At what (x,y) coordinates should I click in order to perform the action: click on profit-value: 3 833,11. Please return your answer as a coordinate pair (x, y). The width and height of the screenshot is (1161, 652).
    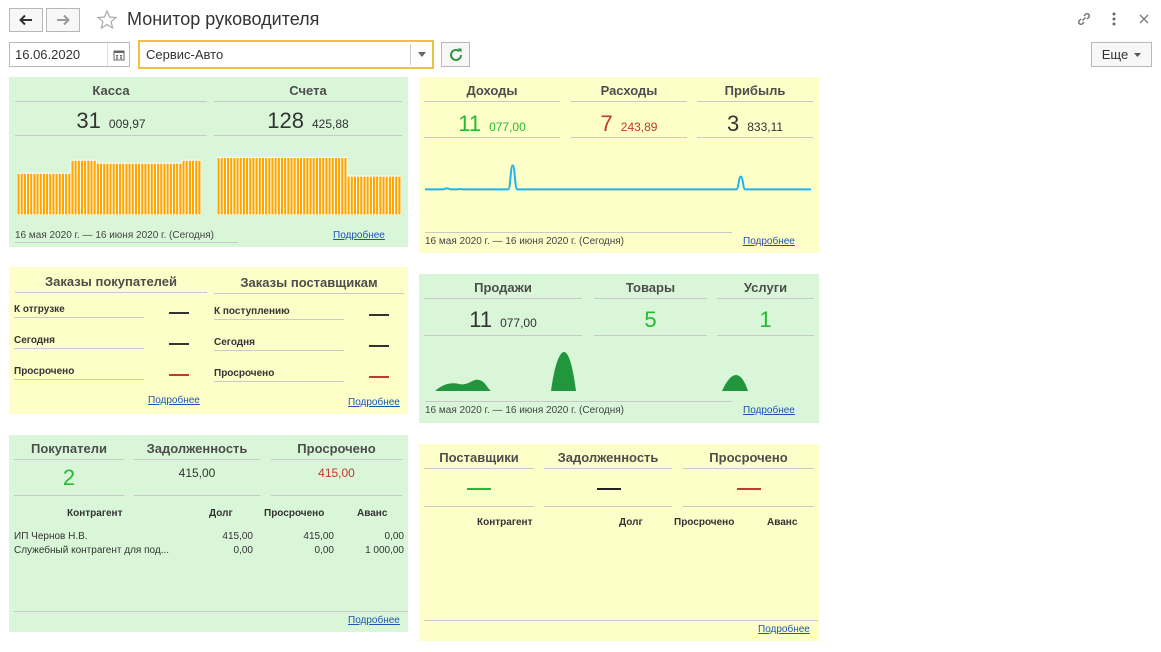
    Looking at the image, I should click on (755, 123).